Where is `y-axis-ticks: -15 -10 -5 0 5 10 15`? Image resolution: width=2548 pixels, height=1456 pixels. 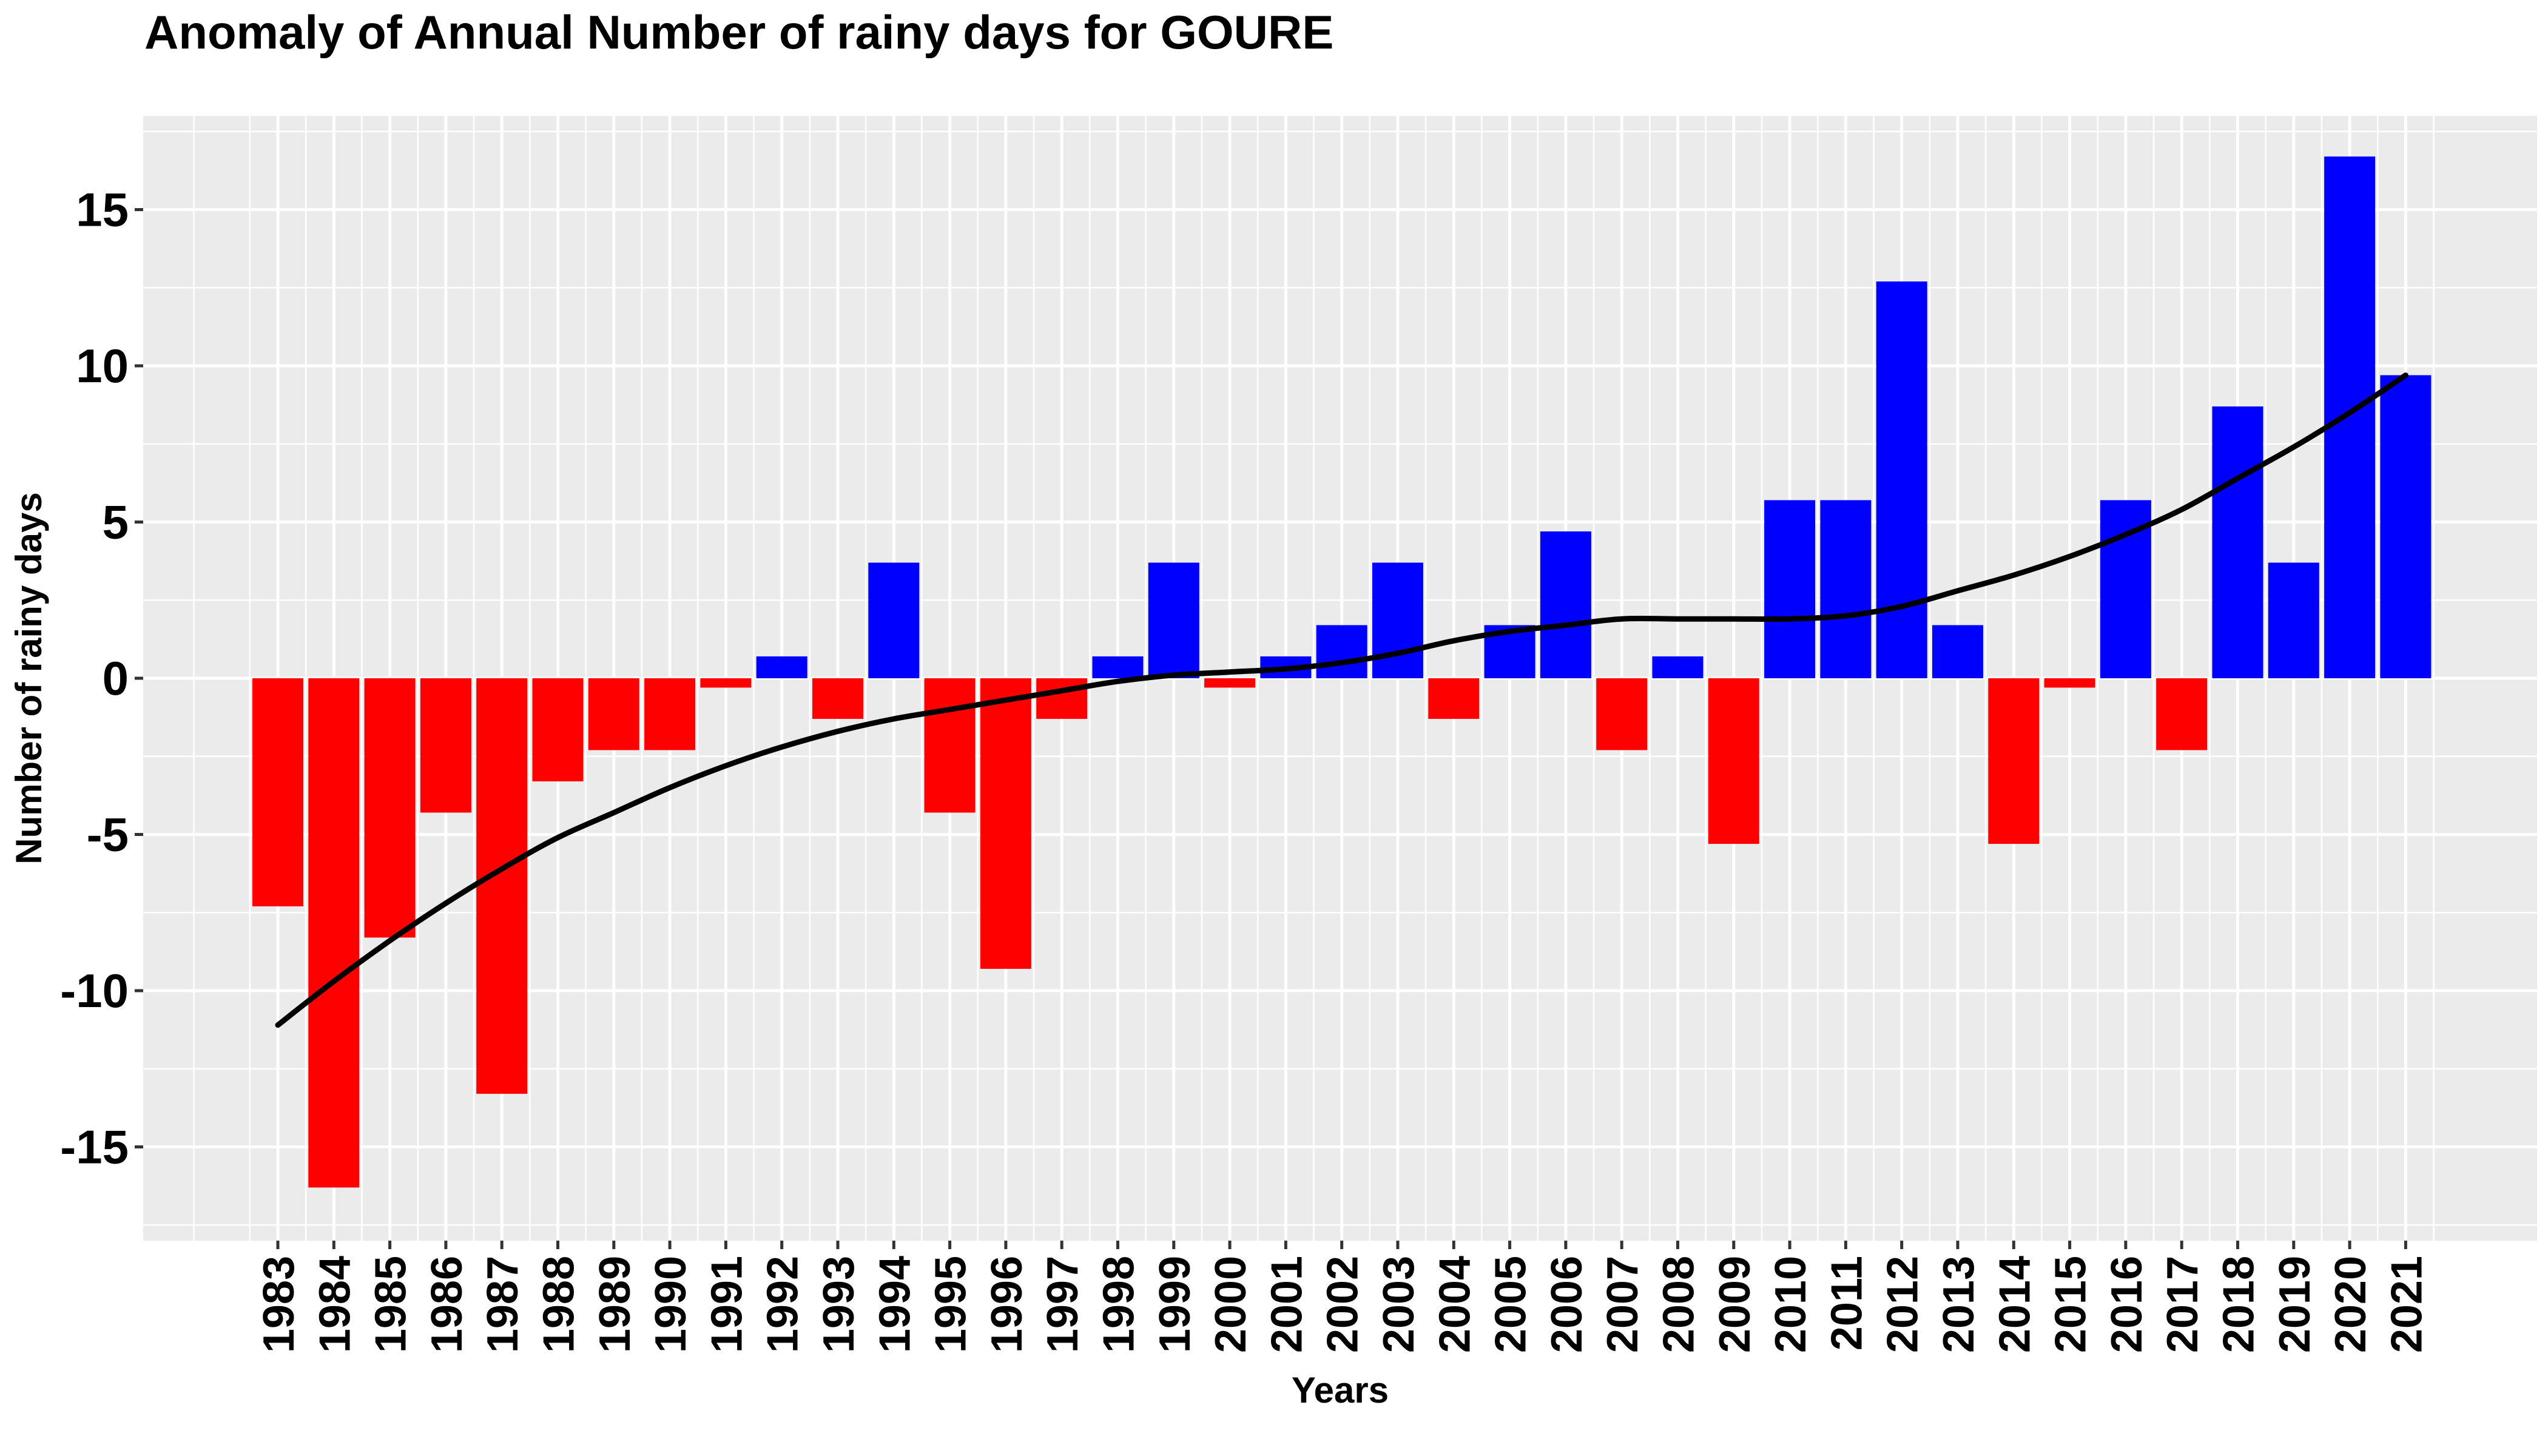
y-axis-ticks: -15 -10 -5 0 5 10 15 is located at coordinates (101, 678).